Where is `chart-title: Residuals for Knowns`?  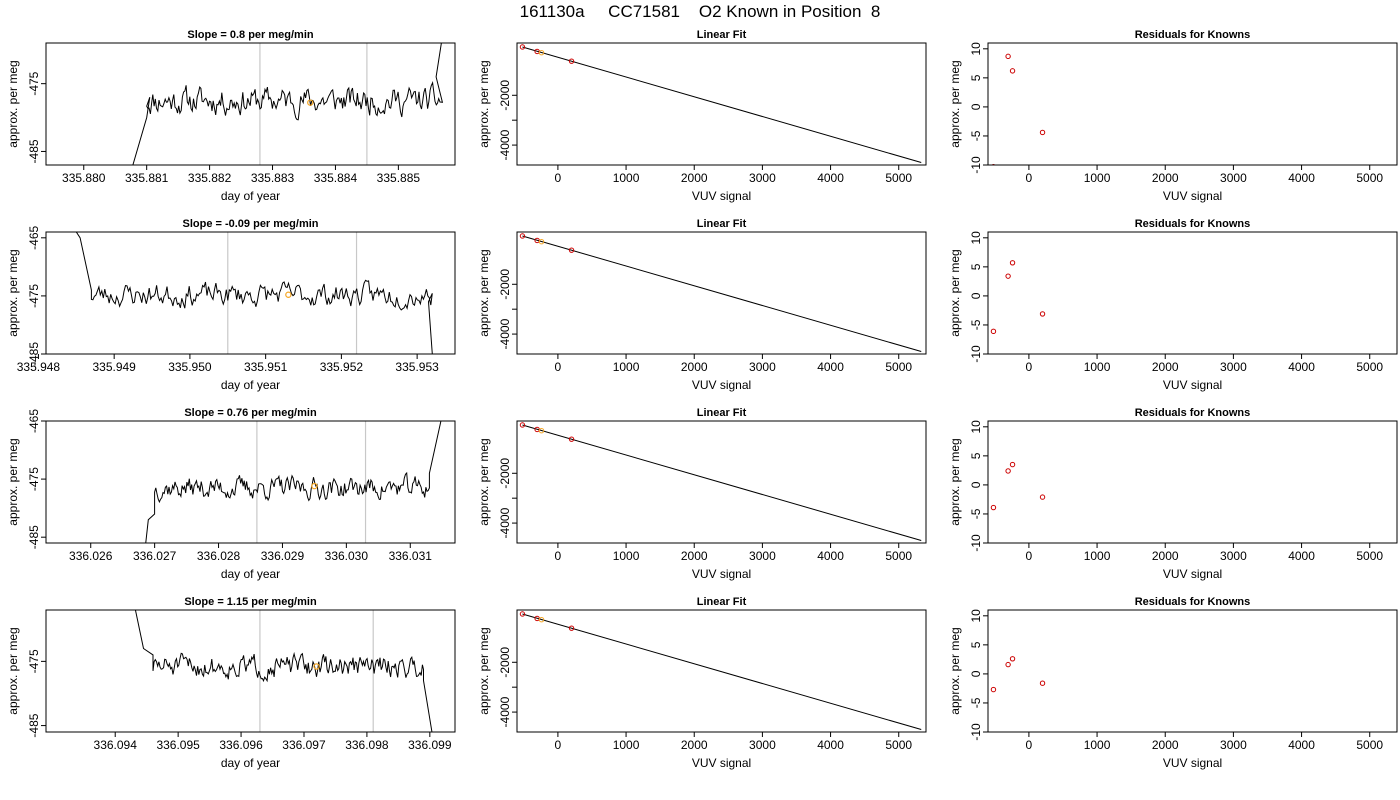 chart-title: Residuals for Knowns is located at coordinates (1193, 224).